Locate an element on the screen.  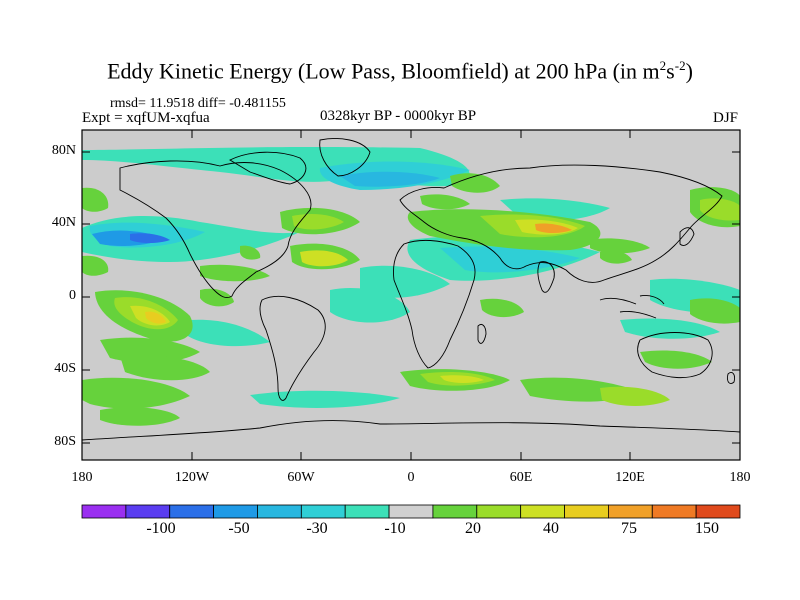
lon-label-180e: 180 is located at coordinates (740, 477).